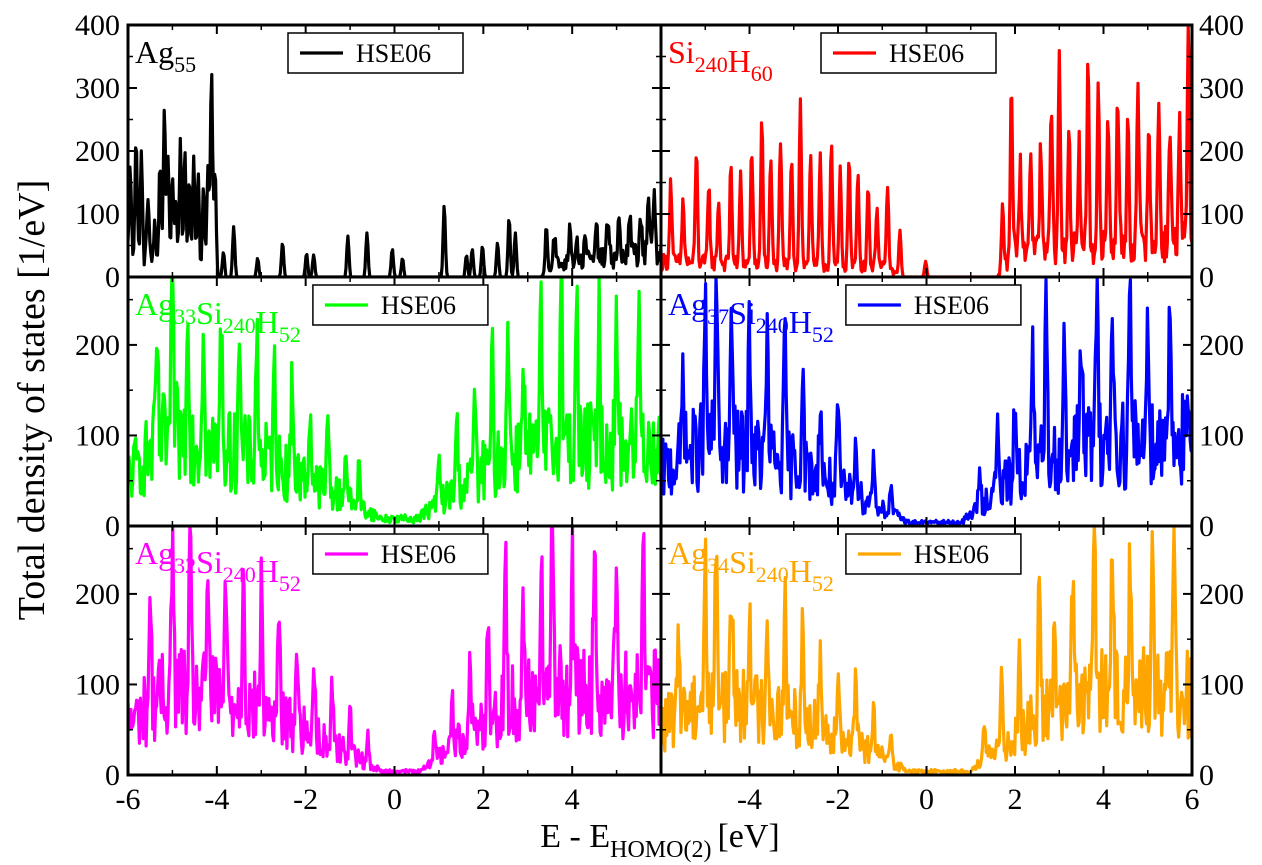  I want to click on x-tick-label: 6, so click(1192, 799).